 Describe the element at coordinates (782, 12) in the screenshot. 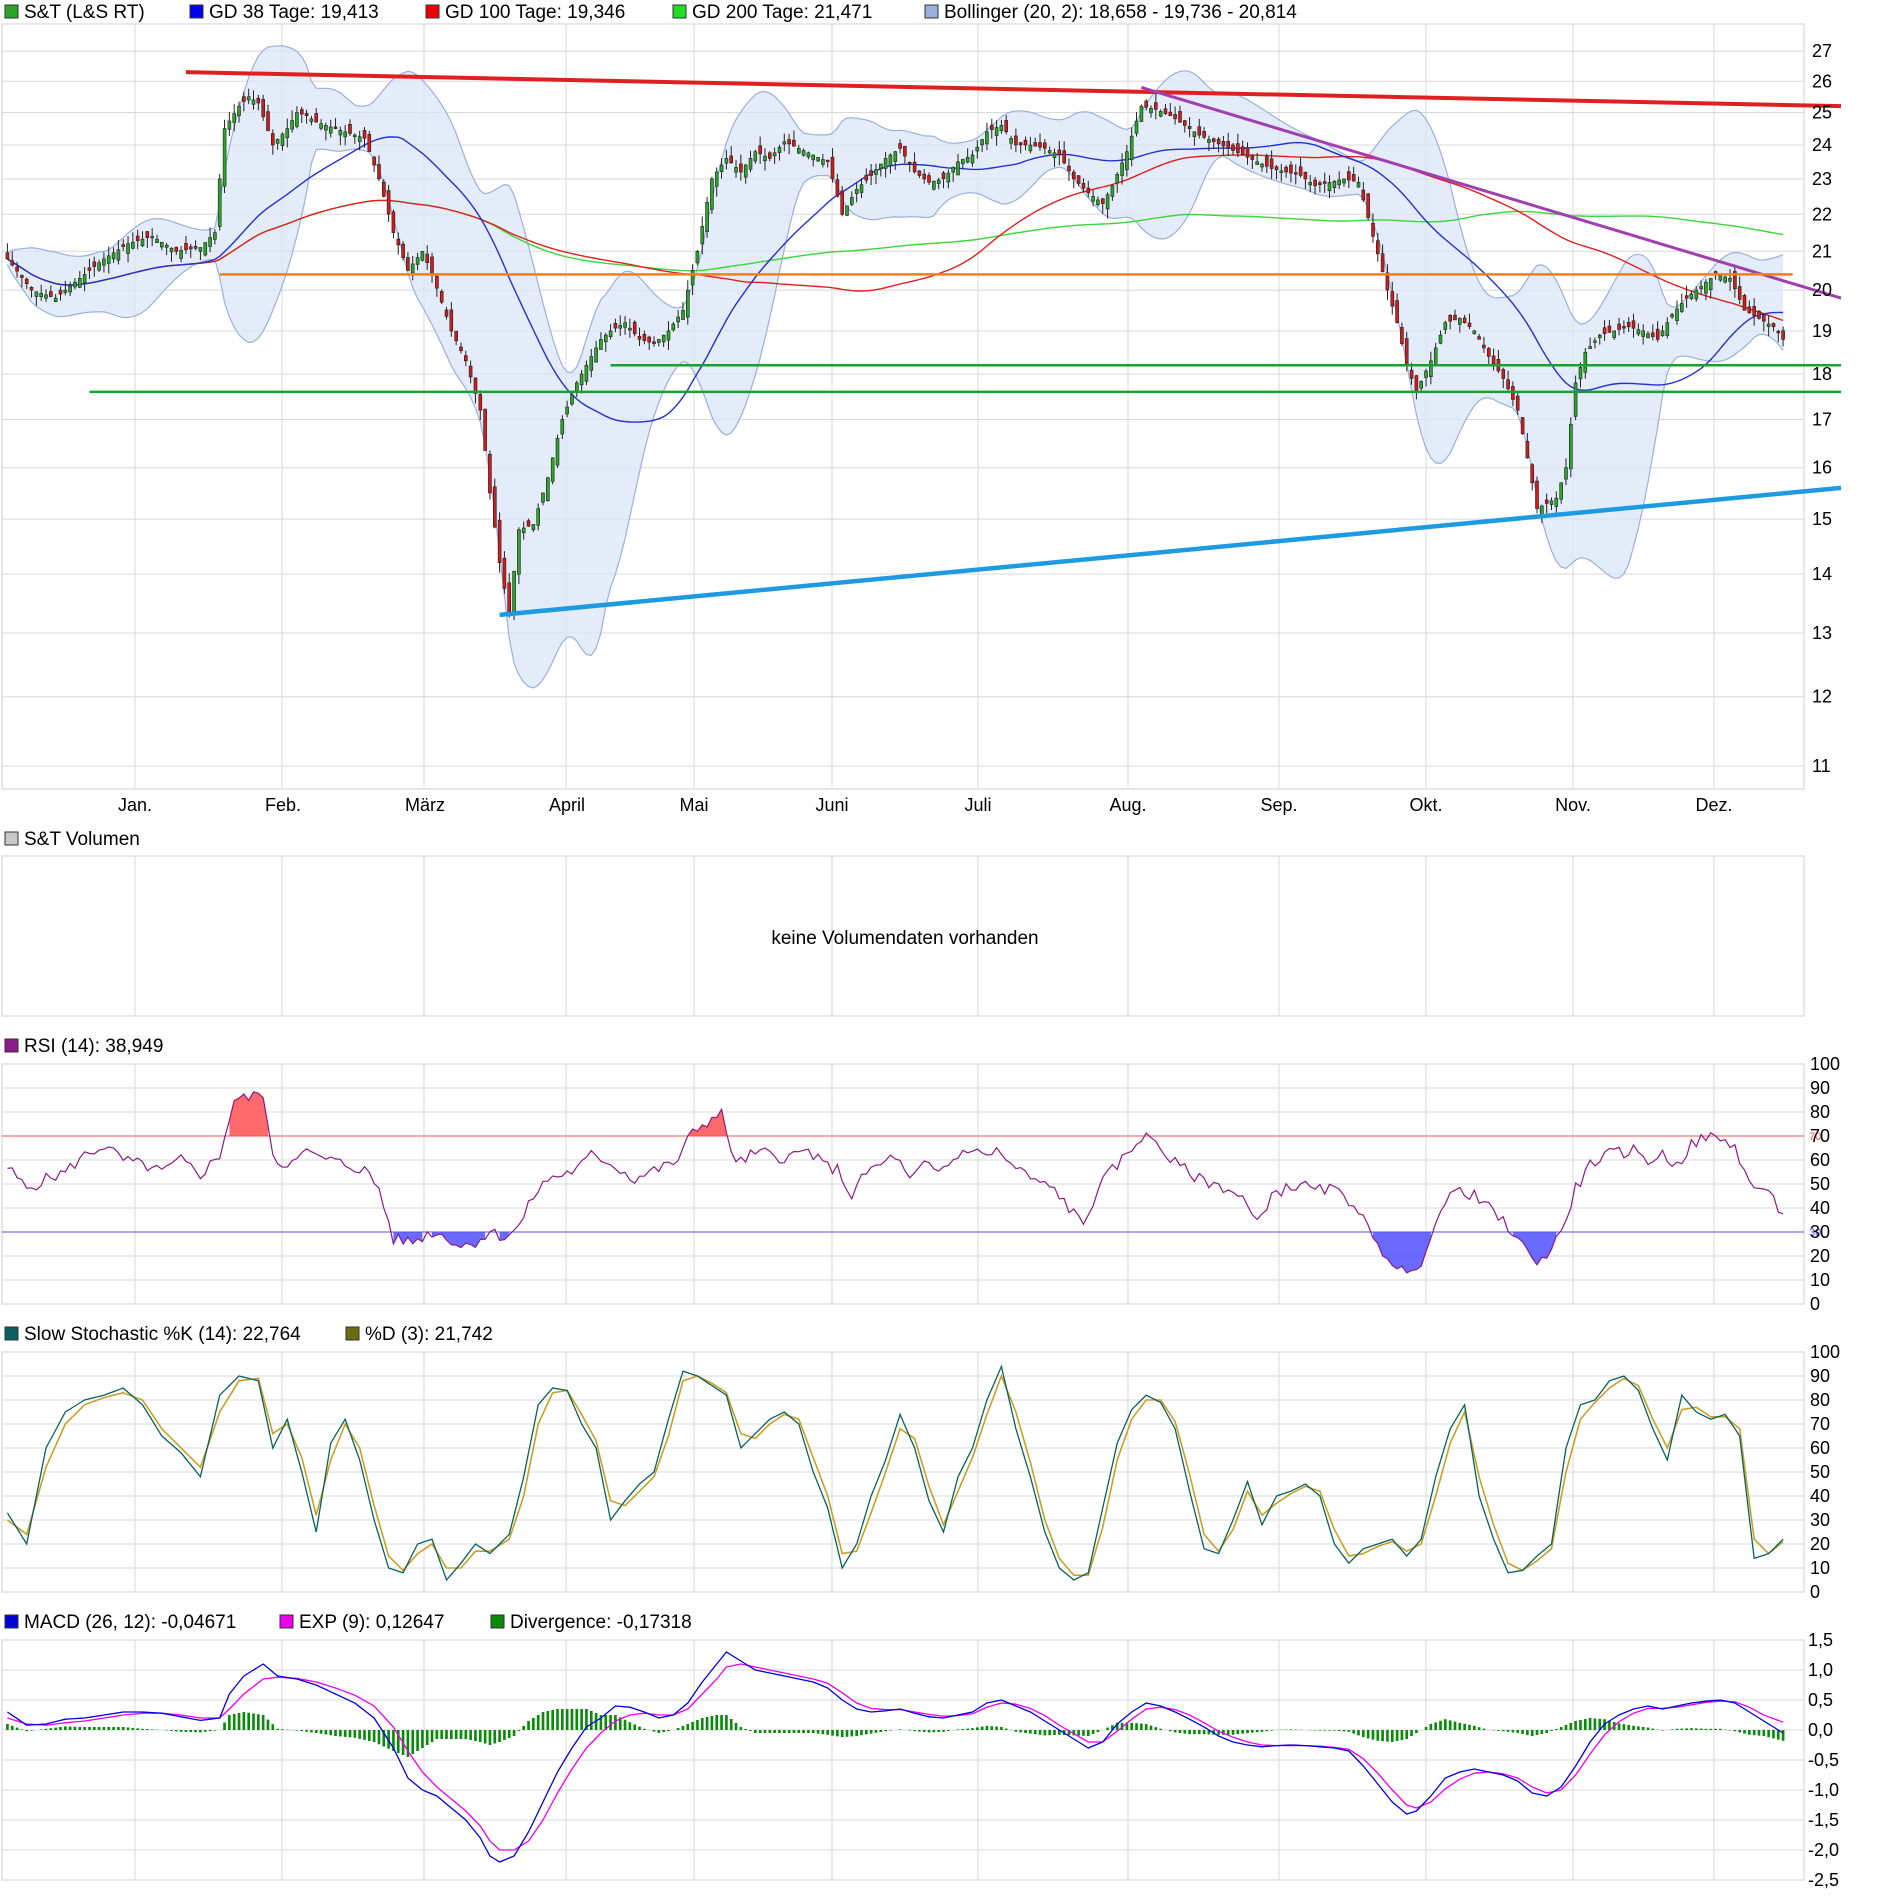

I see `price-legend-4: GD 200 Tage: 21,471` at that location.